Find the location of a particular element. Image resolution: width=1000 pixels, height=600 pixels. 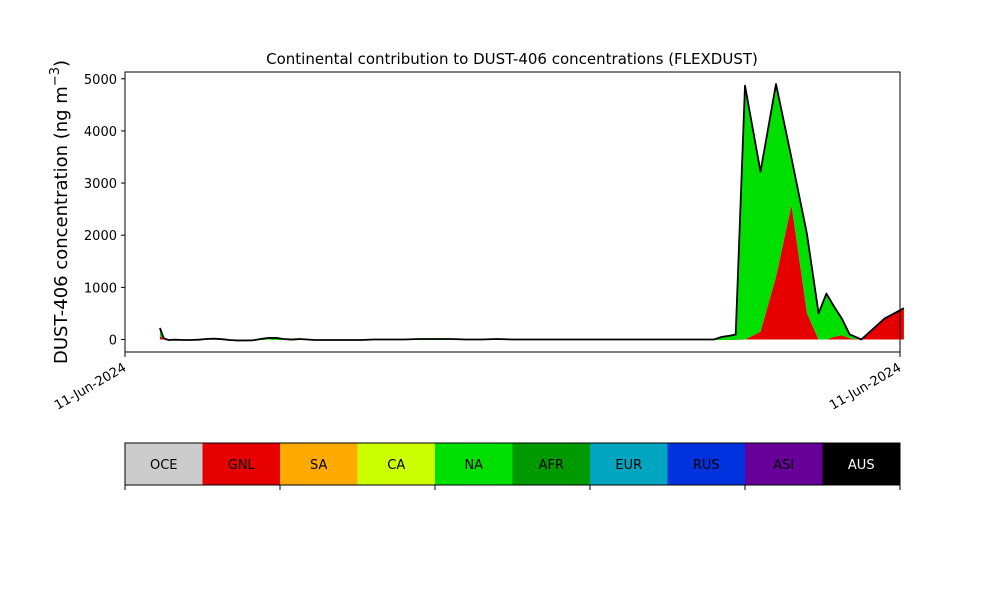

y-tick-label: 1000 is located at coordinates (100, 288).